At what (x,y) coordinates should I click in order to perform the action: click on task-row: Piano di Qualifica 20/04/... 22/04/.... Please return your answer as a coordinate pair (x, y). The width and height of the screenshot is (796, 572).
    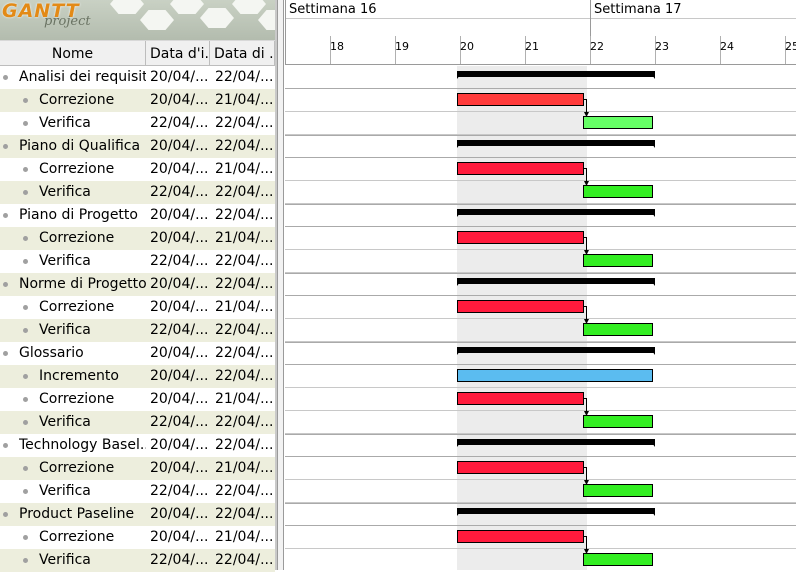
    Looking at the image, I should click on (137, 146).